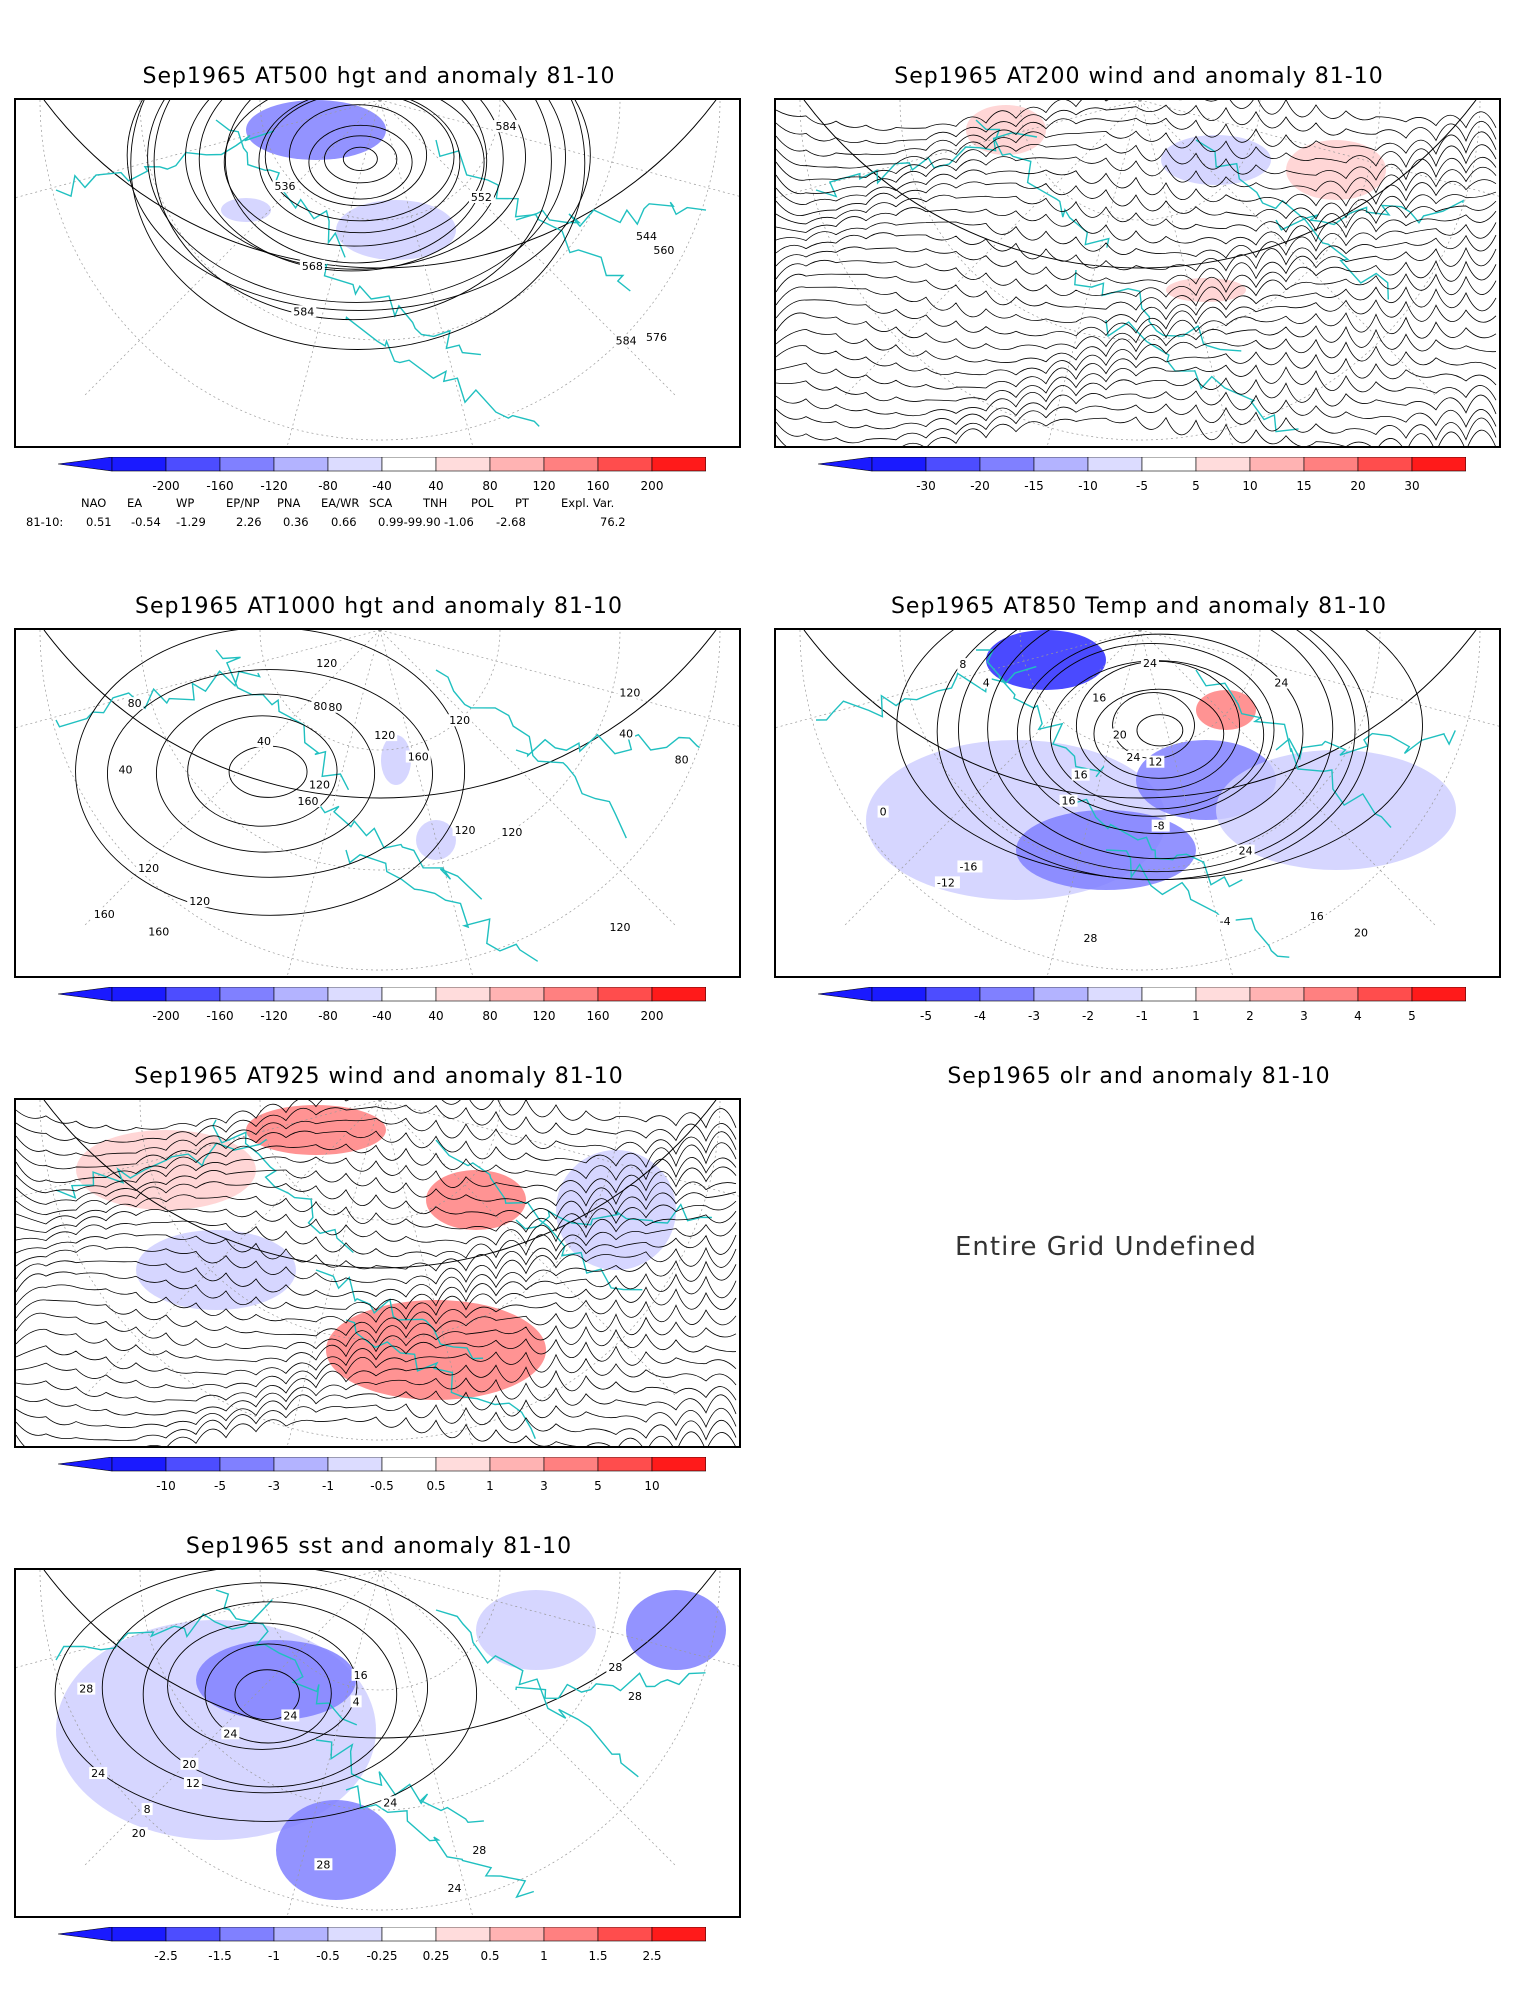 The height and width of the screenshot is (2000, 1520). Describe the element at coordinates (588, 503) in the screenshot. I see `index-header: Expl. Var.` at that location.